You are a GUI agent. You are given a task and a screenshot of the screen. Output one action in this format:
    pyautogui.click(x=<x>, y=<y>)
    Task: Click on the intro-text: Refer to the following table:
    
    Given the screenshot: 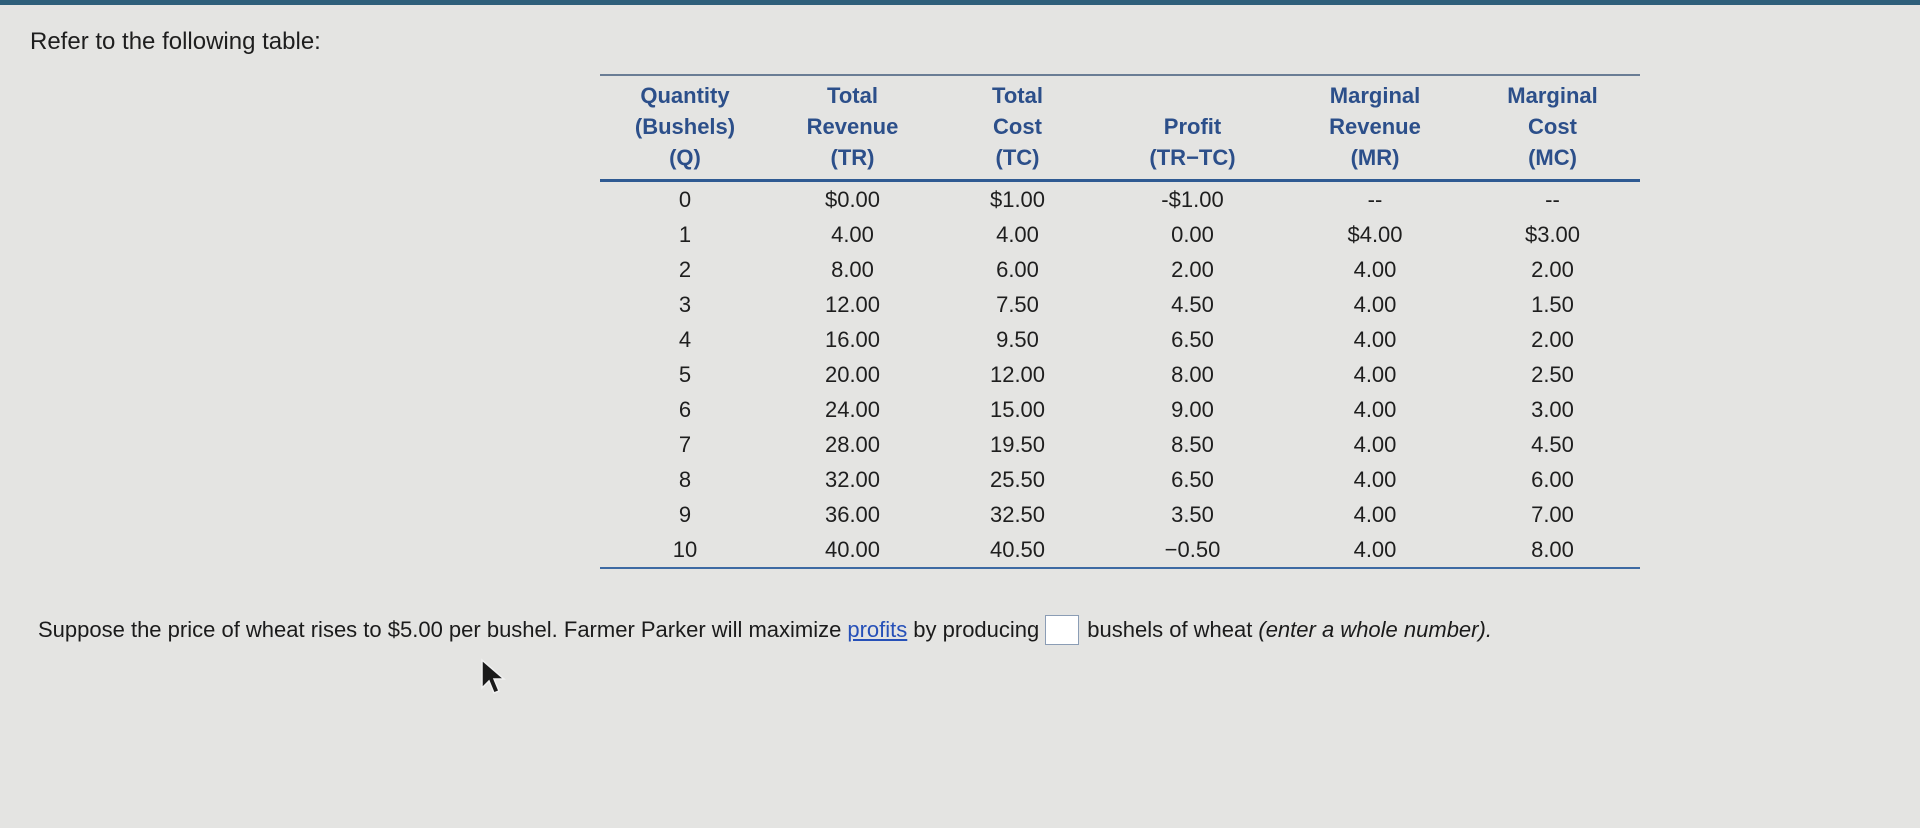 What is the action you would take?
    pyautogui.click(x=175, y=41)
    